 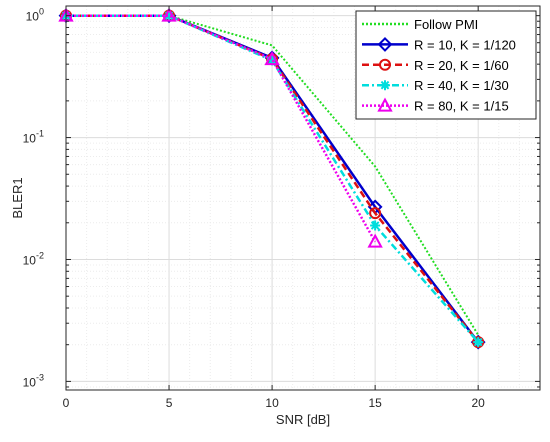 I want to click on legend-label: R = 40, K = 1/30, so click(x=461, y=85).